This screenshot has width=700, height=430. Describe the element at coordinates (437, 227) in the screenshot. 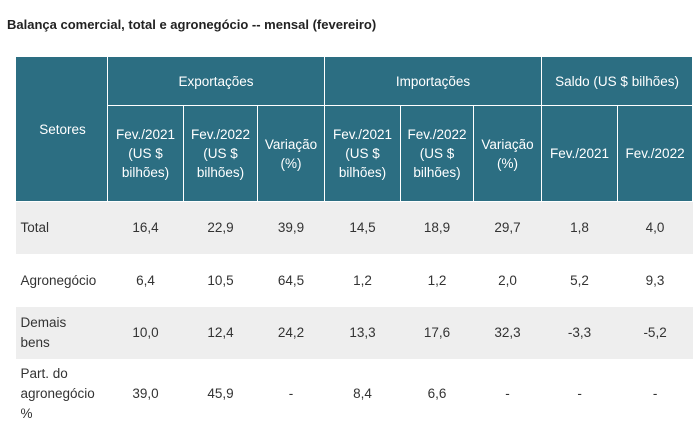

I see `table-cell: 18,9` at that location.